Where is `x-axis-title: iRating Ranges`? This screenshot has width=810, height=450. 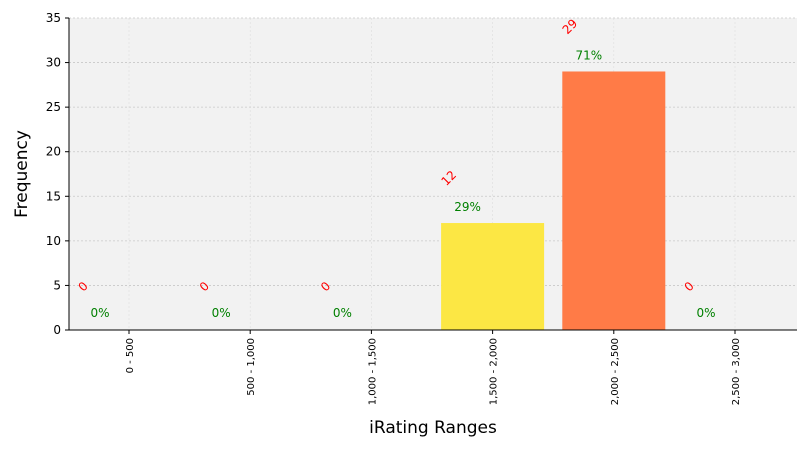 x-axis-title: iRating Ranges is located at coordinates (433, 428).